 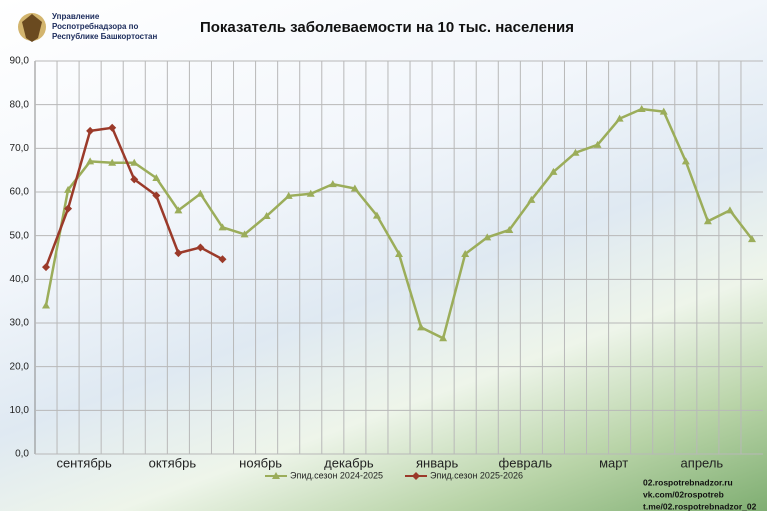 What do you see at coordinates (95, 26) in the screenshot?
I see `org-line: Роспотребнадзора по` at bounding box center [95, 26].